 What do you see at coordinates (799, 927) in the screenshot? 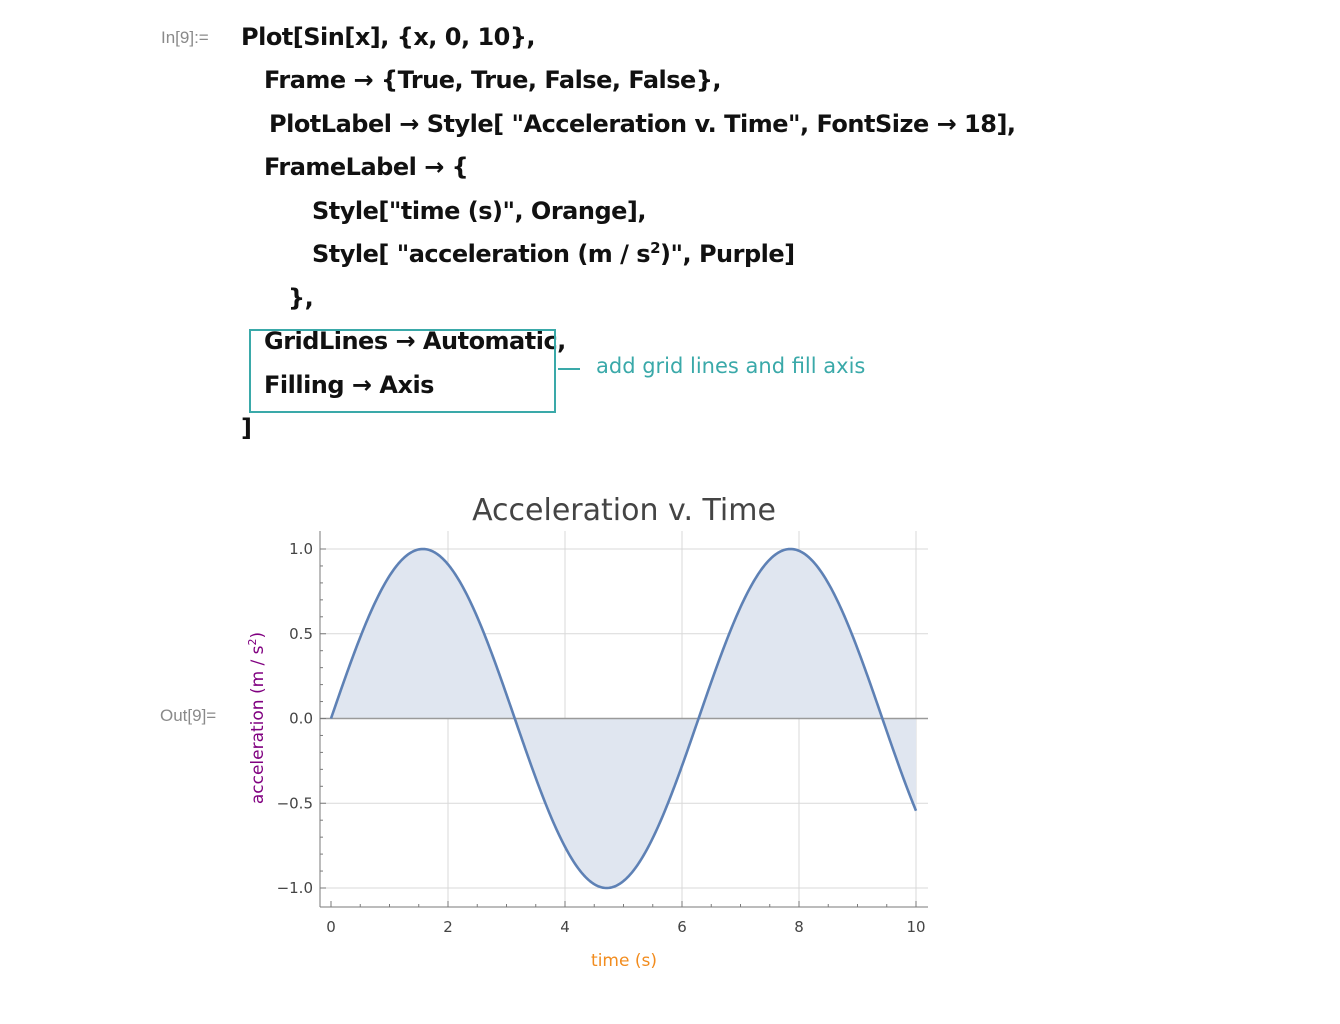
I see `x-tick-label: 8` at bounding box center [799, 927].